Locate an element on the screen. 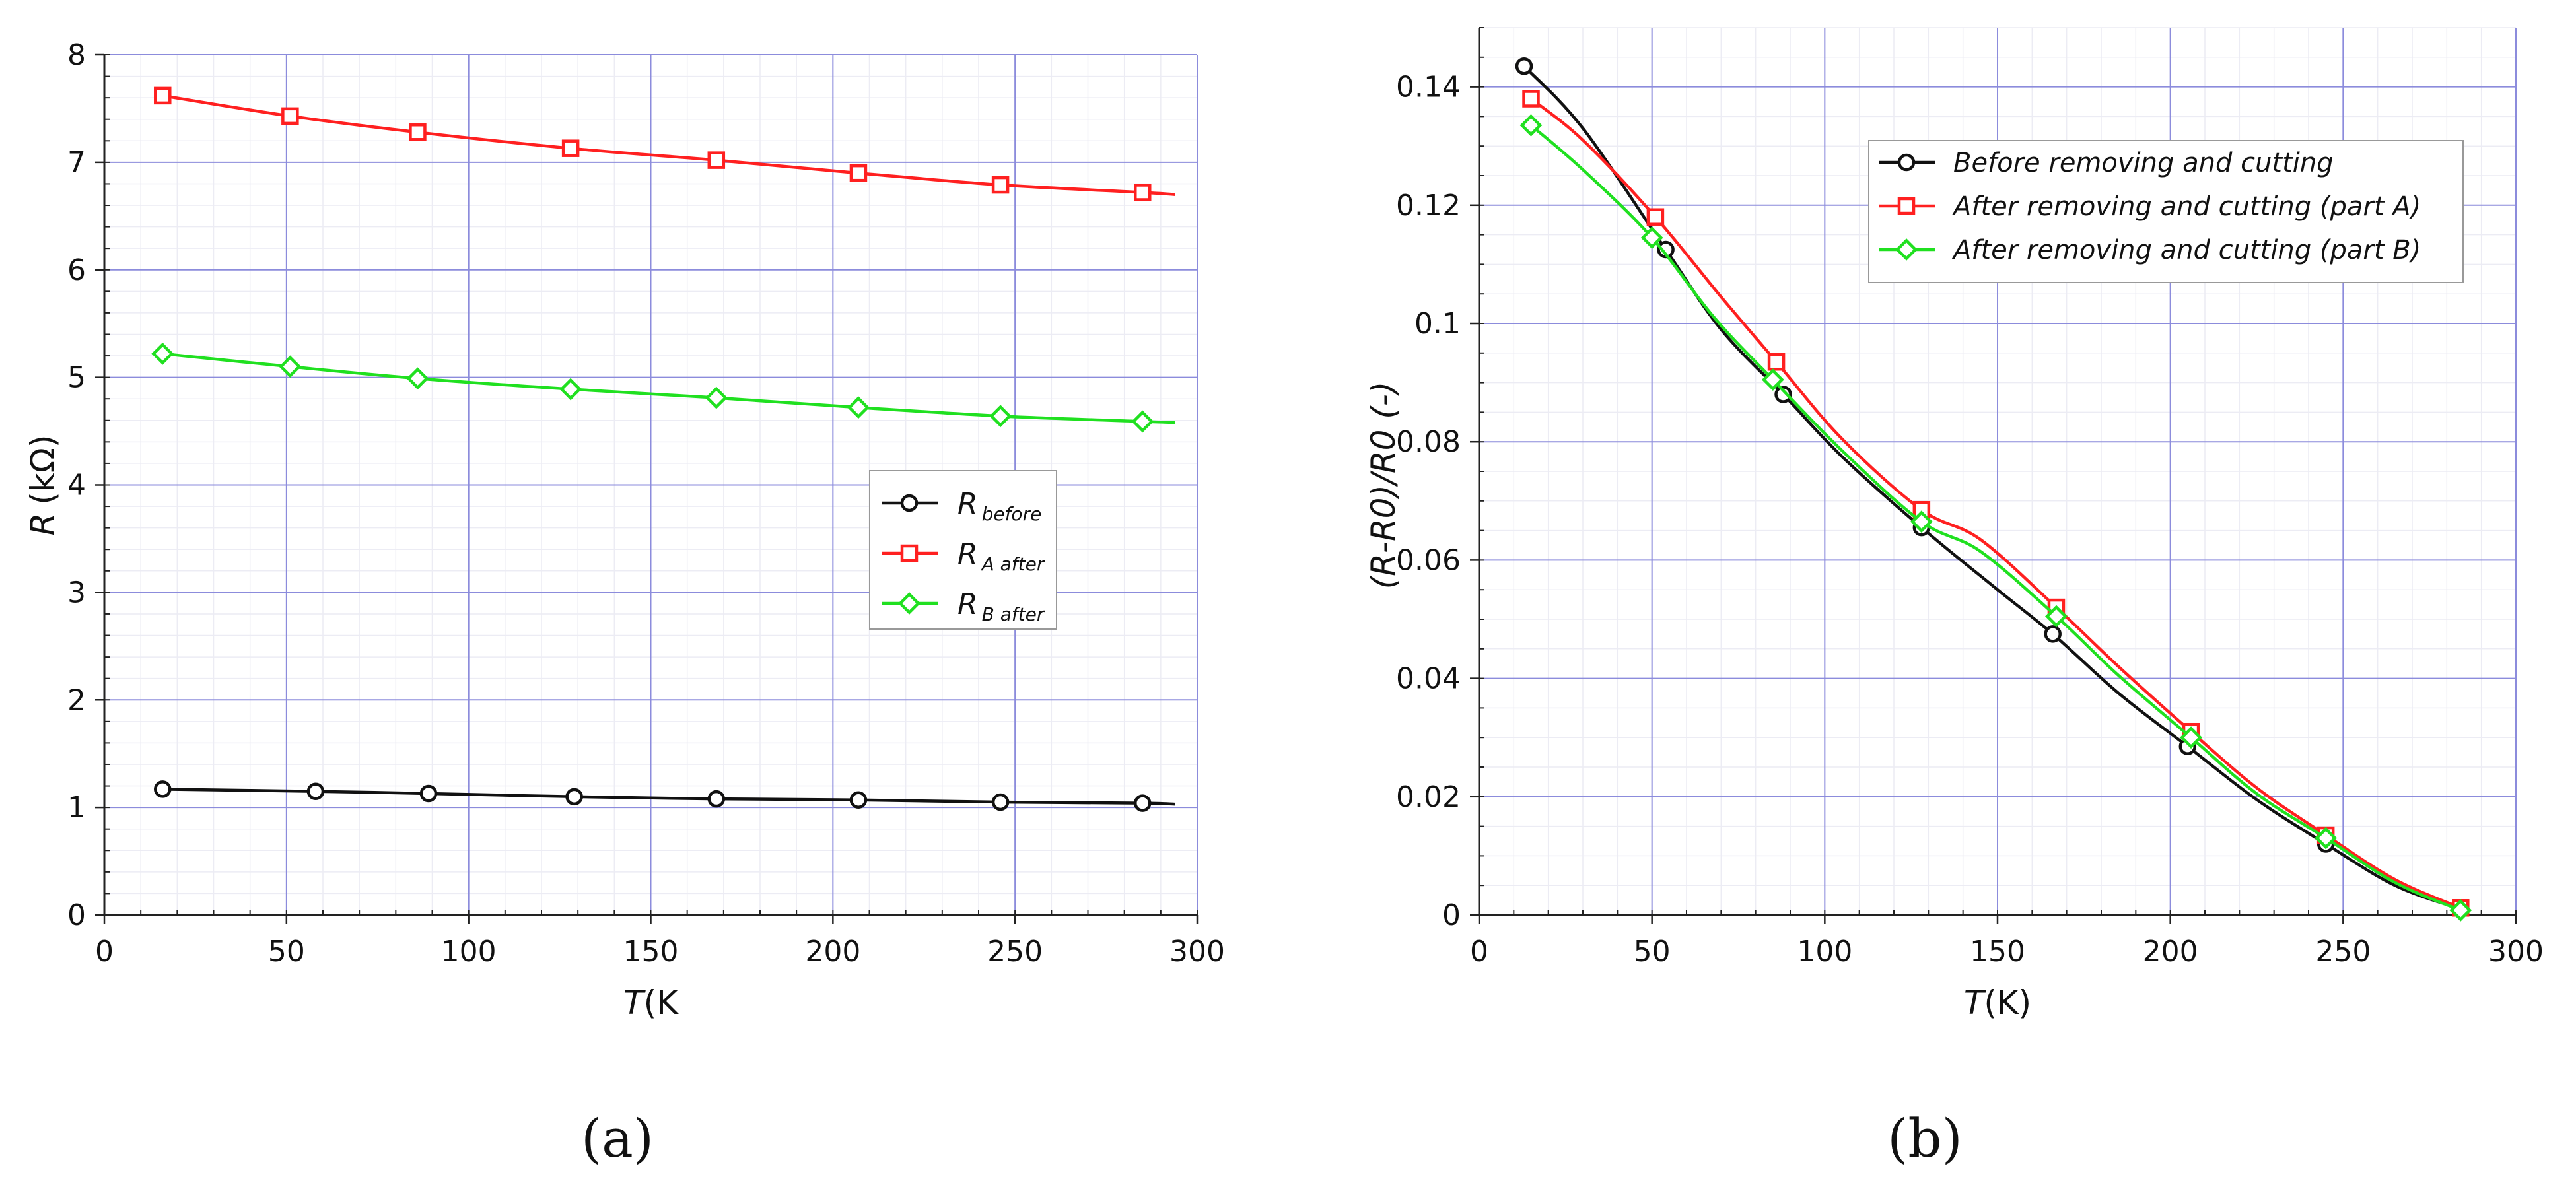 The image size is (2576, 1185). panel-label-a: (a) is located at coordinates (618, 1138).